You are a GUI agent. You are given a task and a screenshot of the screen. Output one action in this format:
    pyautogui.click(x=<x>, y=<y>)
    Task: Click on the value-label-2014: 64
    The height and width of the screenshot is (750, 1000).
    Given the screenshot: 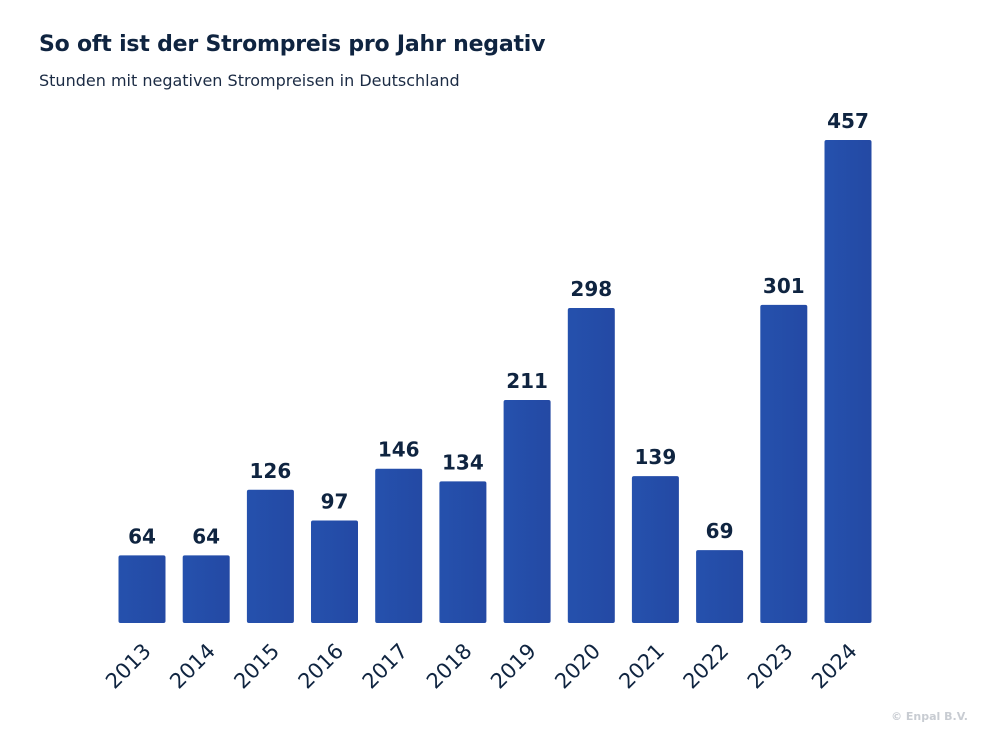 What is the action you would take?
    pyautogui.click(x=206, y=536)
    